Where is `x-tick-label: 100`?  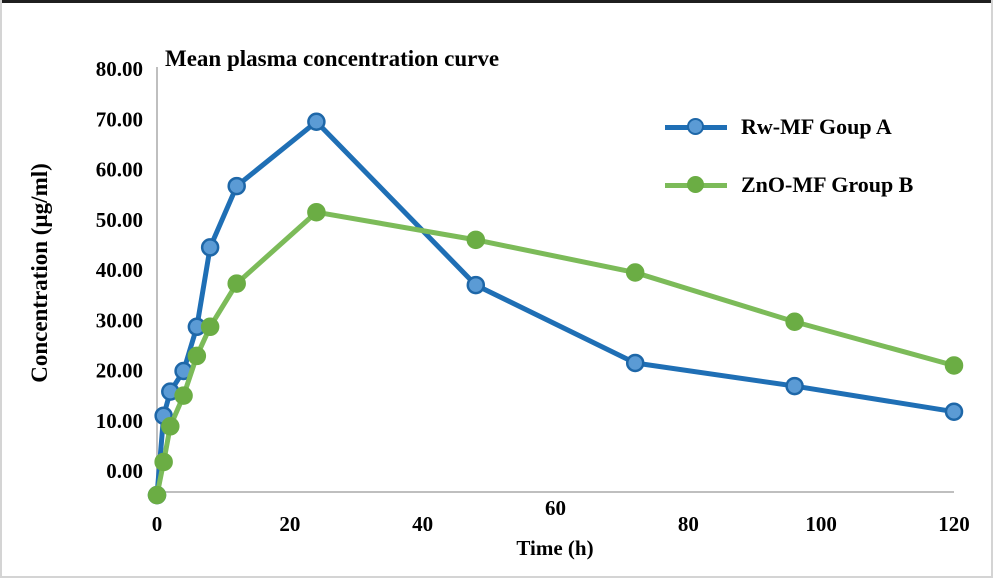 x-tick-label: 100 is located at coordinates (821, 524).